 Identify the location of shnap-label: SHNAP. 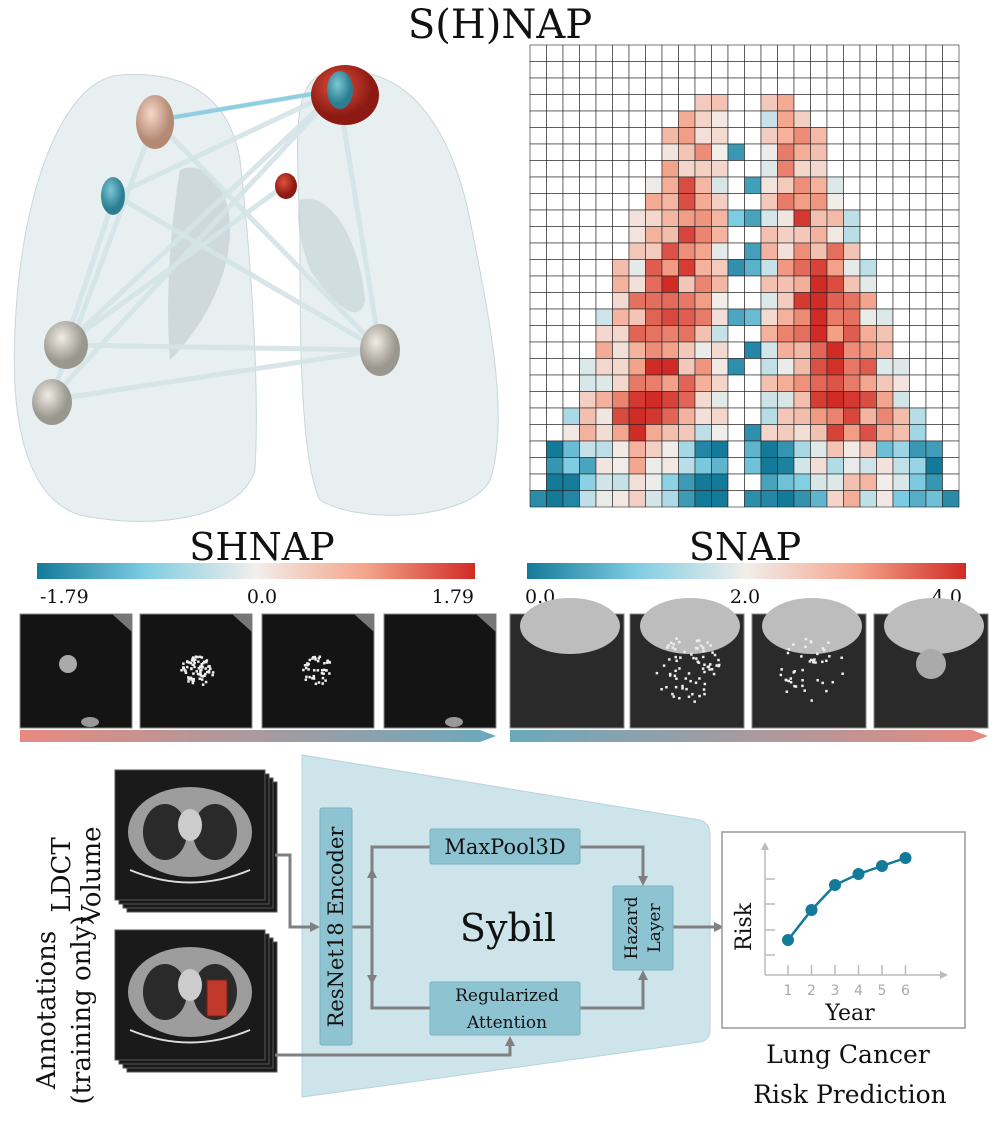
(261, 547).